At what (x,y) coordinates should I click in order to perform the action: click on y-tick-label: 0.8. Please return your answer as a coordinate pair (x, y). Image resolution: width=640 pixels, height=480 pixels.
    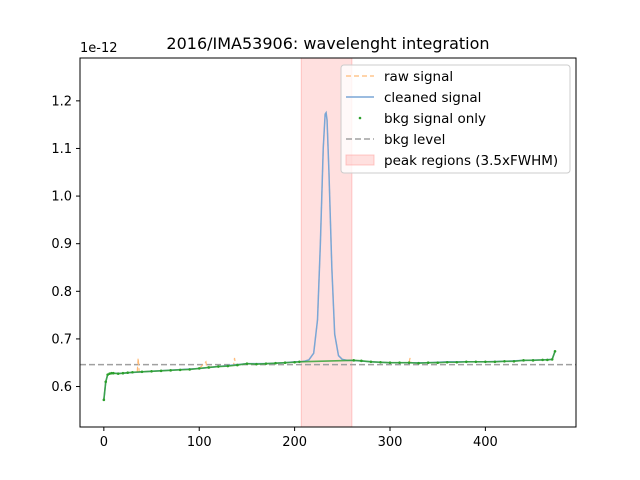
    Looking at the image, I should click on (61, 292).